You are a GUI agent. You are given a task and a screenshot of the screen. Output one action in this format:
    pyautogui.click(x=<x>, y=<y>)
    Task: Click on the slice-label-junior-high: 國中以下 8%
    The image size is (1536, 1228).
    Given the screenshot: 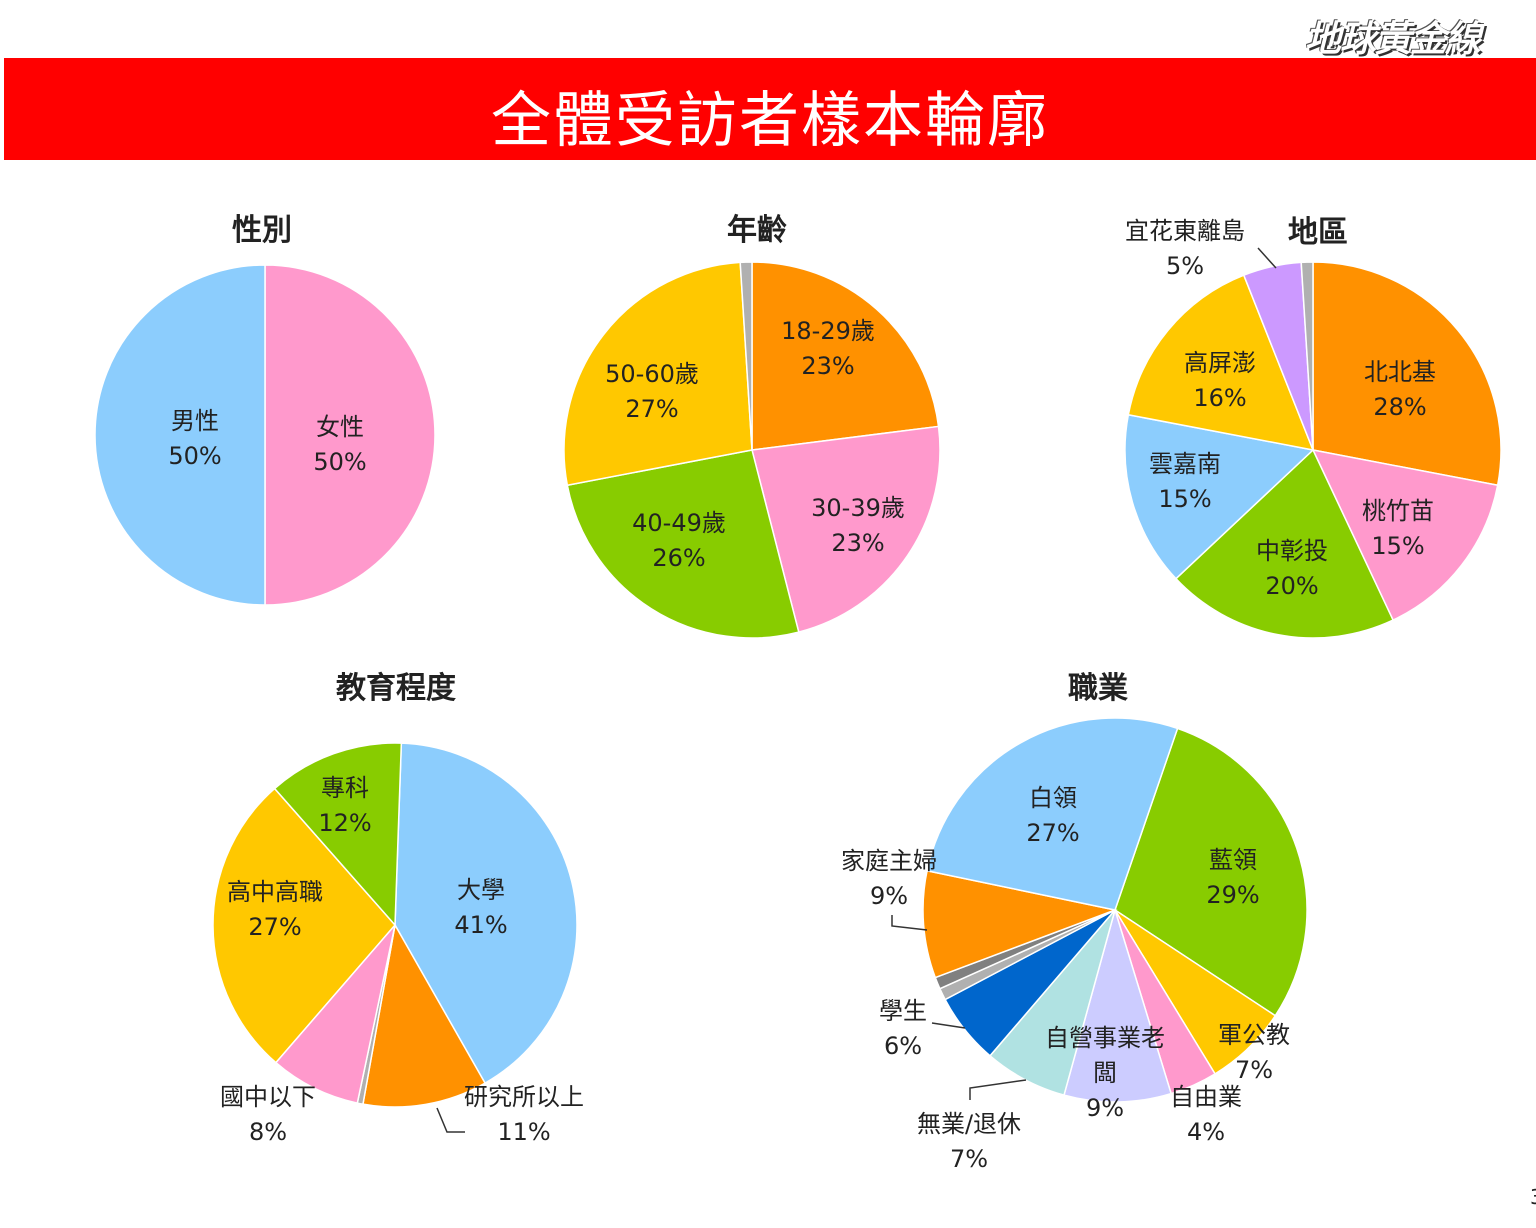 What is the action you would take?
    pyautogui.click(x=268, y=1115)
    